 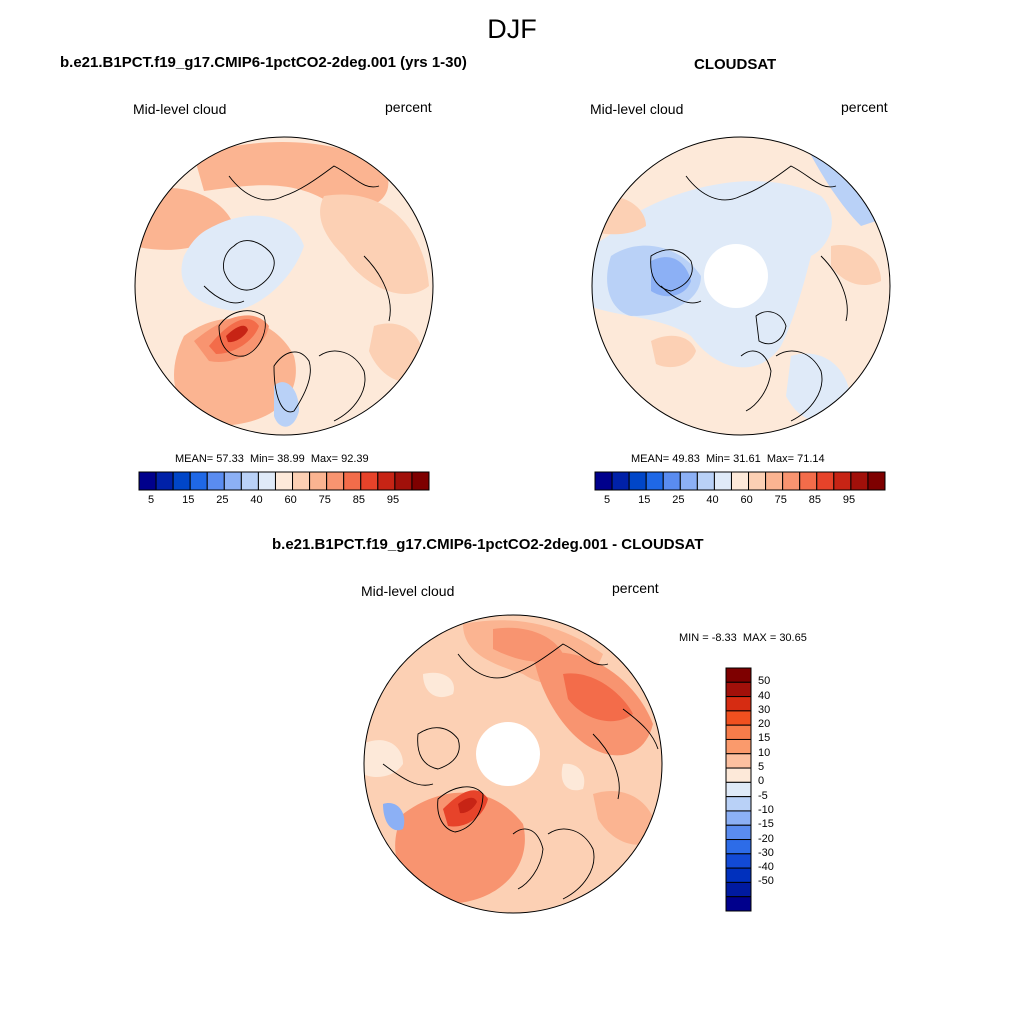 What do you see at coordinates (374, 244) in the screenshot?
I see `model-high-cloud-band-ne` at bounding box center [374, 244].